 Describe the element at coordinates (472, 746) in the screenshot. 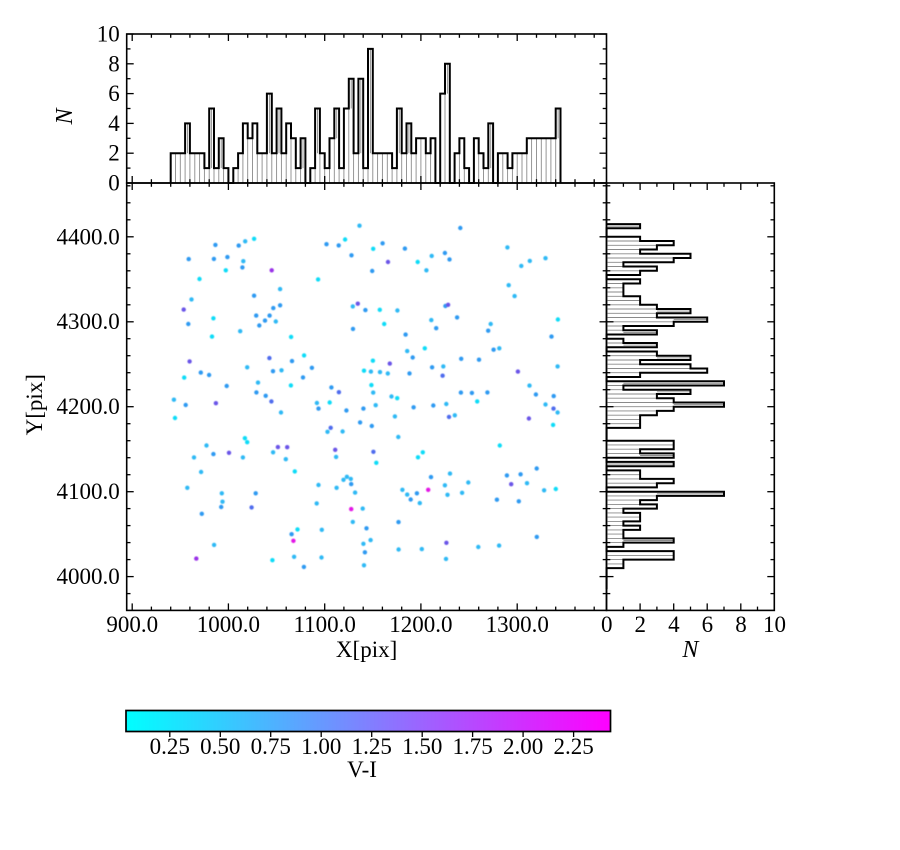

I see `svg-text: 1.75` at that location.